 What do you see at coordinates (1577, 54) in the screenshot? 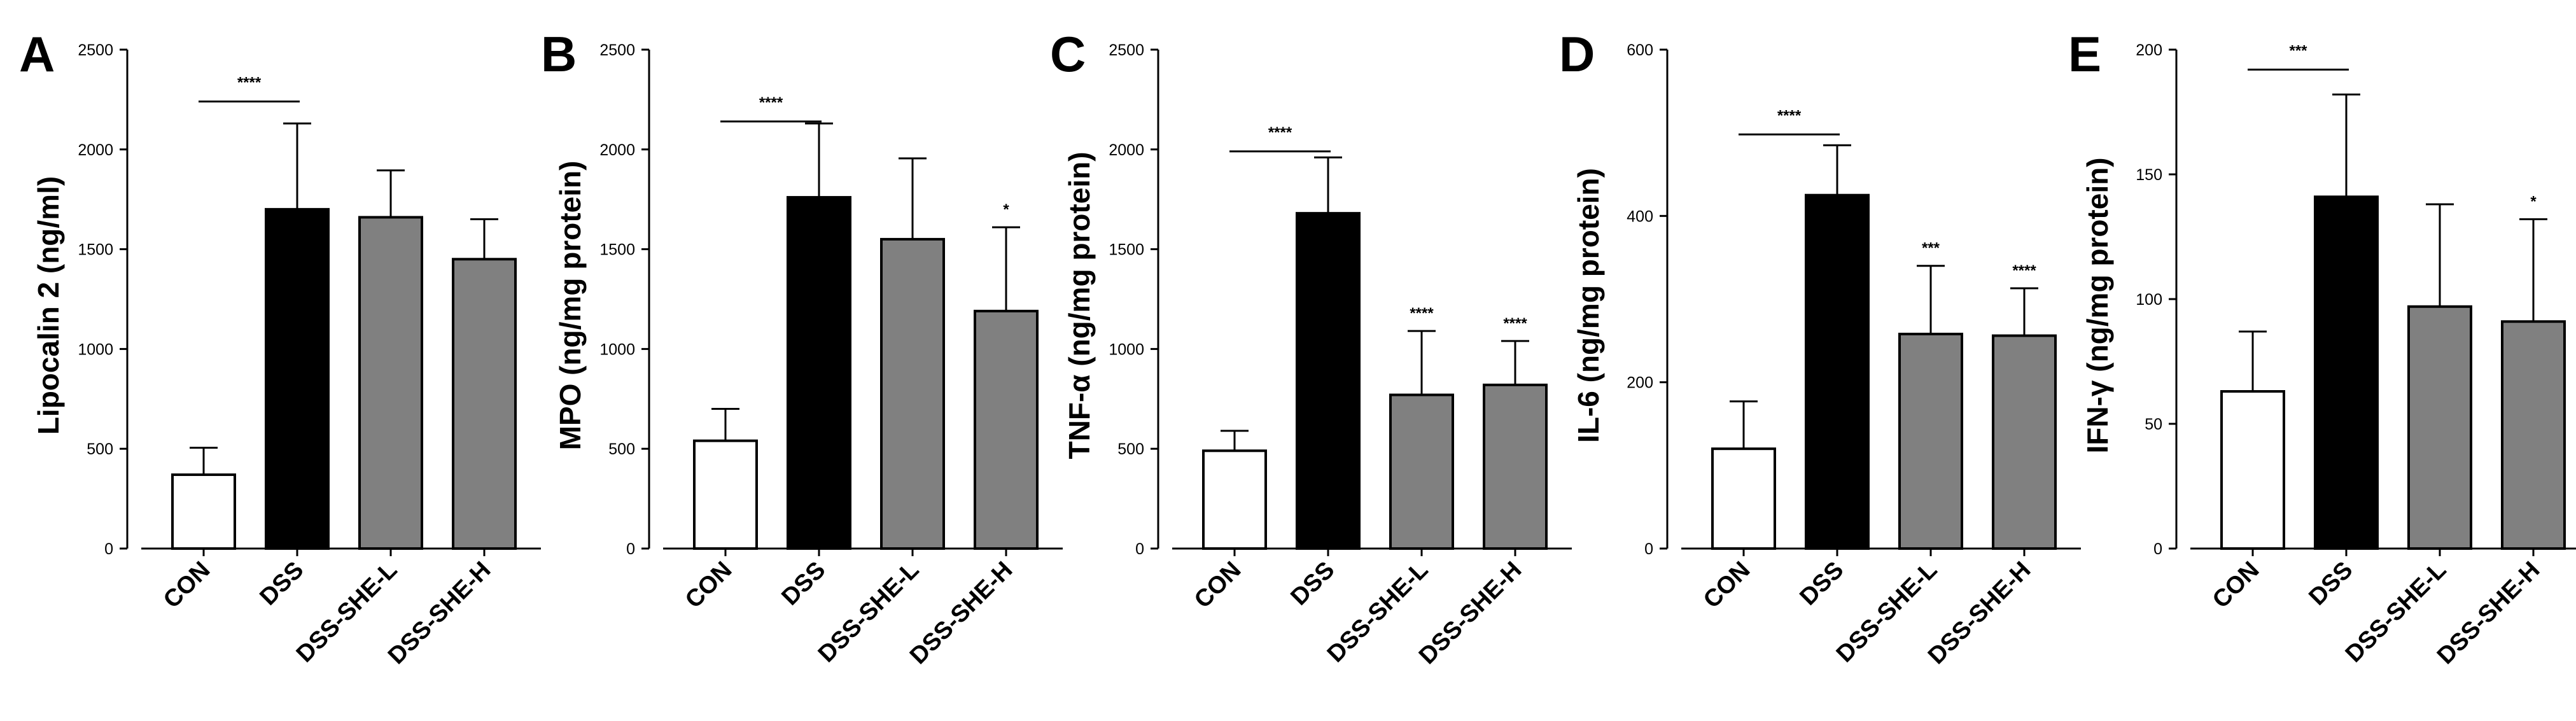
I see `panel-letter: D` at bounding box center [1577, 54].